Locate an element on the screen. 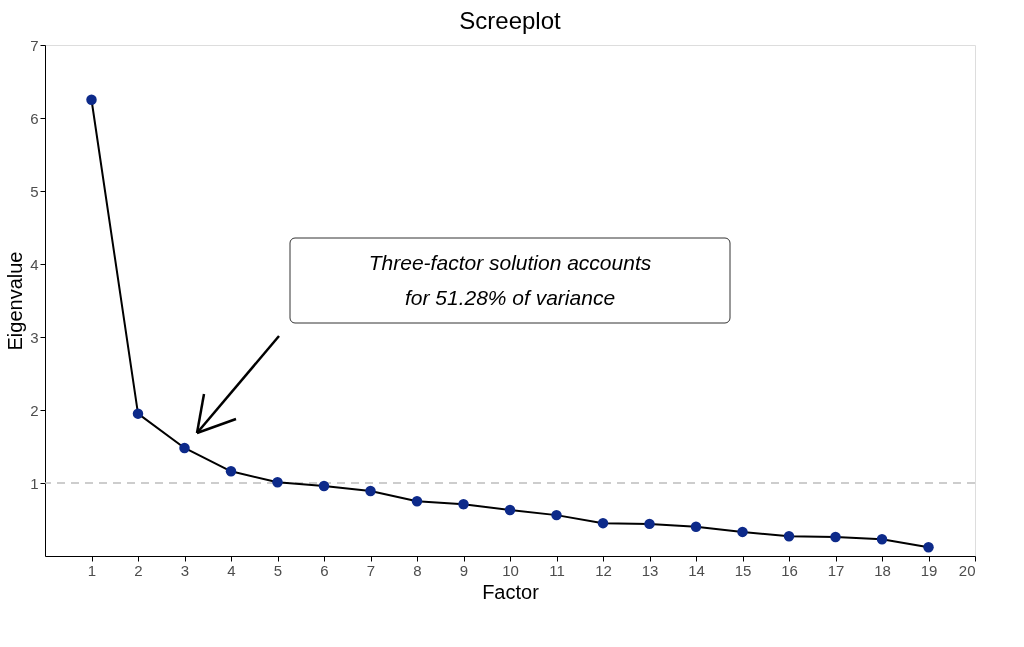  y-tick-label: 3 is located at coordinates (34, 337).